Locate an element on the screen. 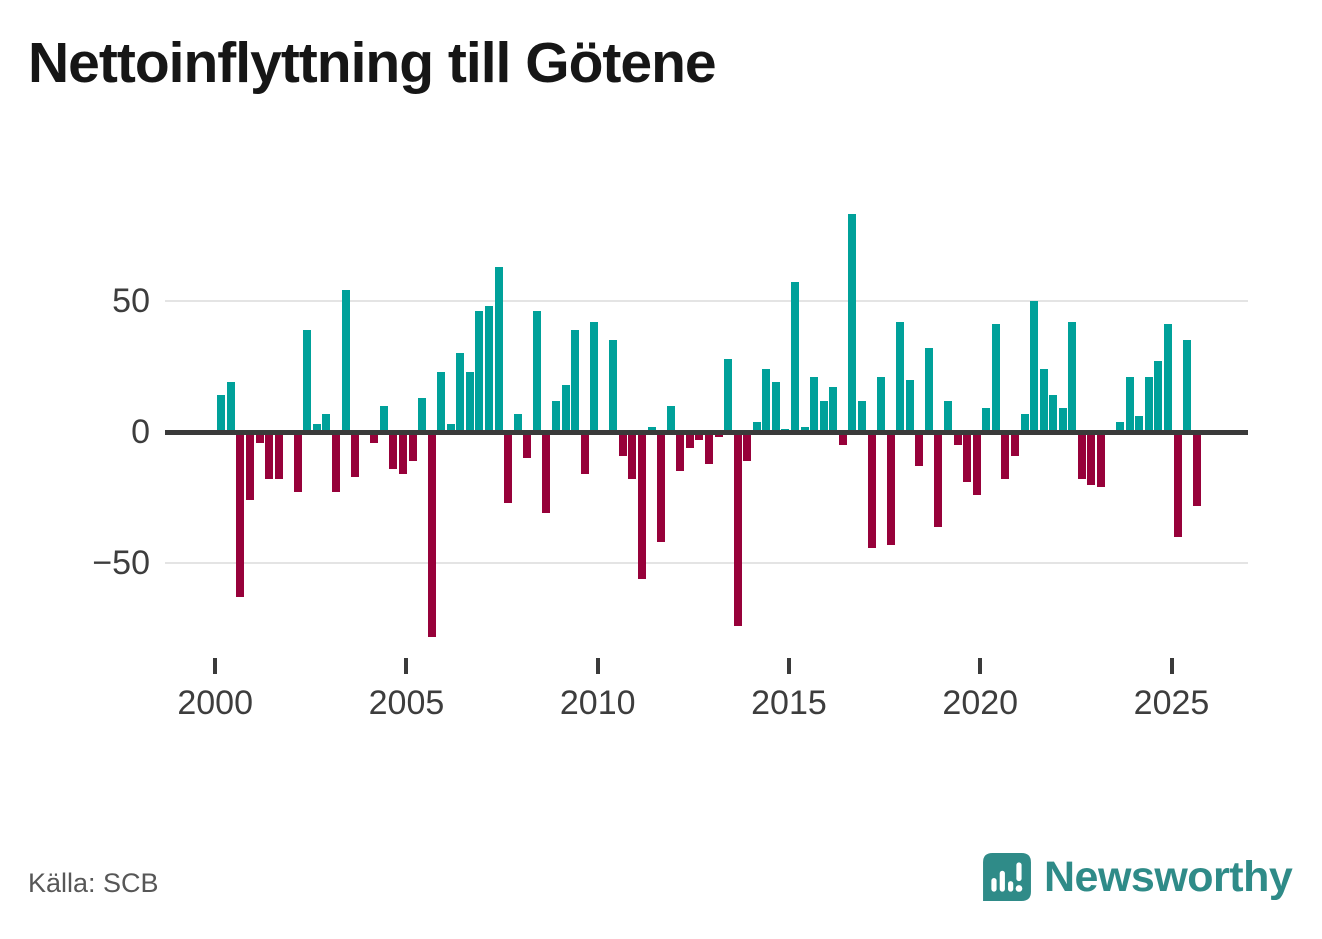 This screenshot has height=939, width=1322. x-tick-label: 2000 is located at coordinates (215, 703).